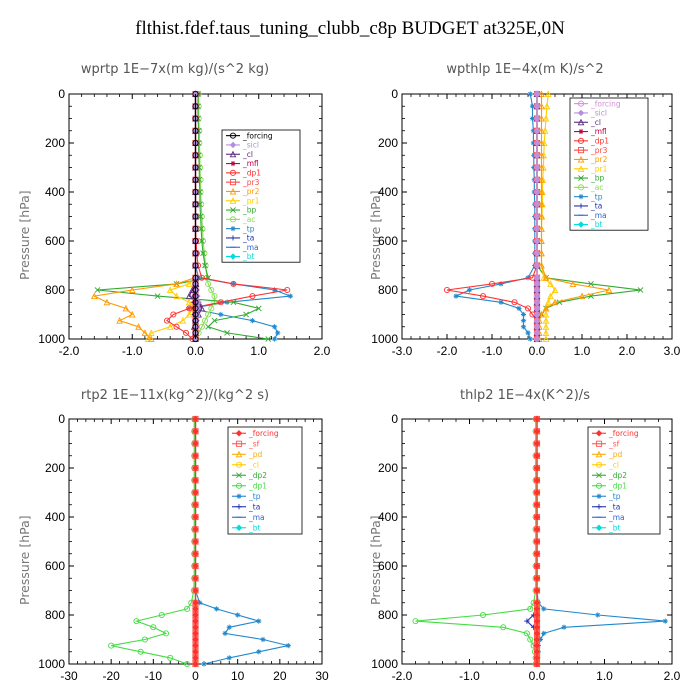  What do you see at coordinates (599, 159) in the screenshot?
I see `legend-label: _pr2` at bounding box center [599, 159].